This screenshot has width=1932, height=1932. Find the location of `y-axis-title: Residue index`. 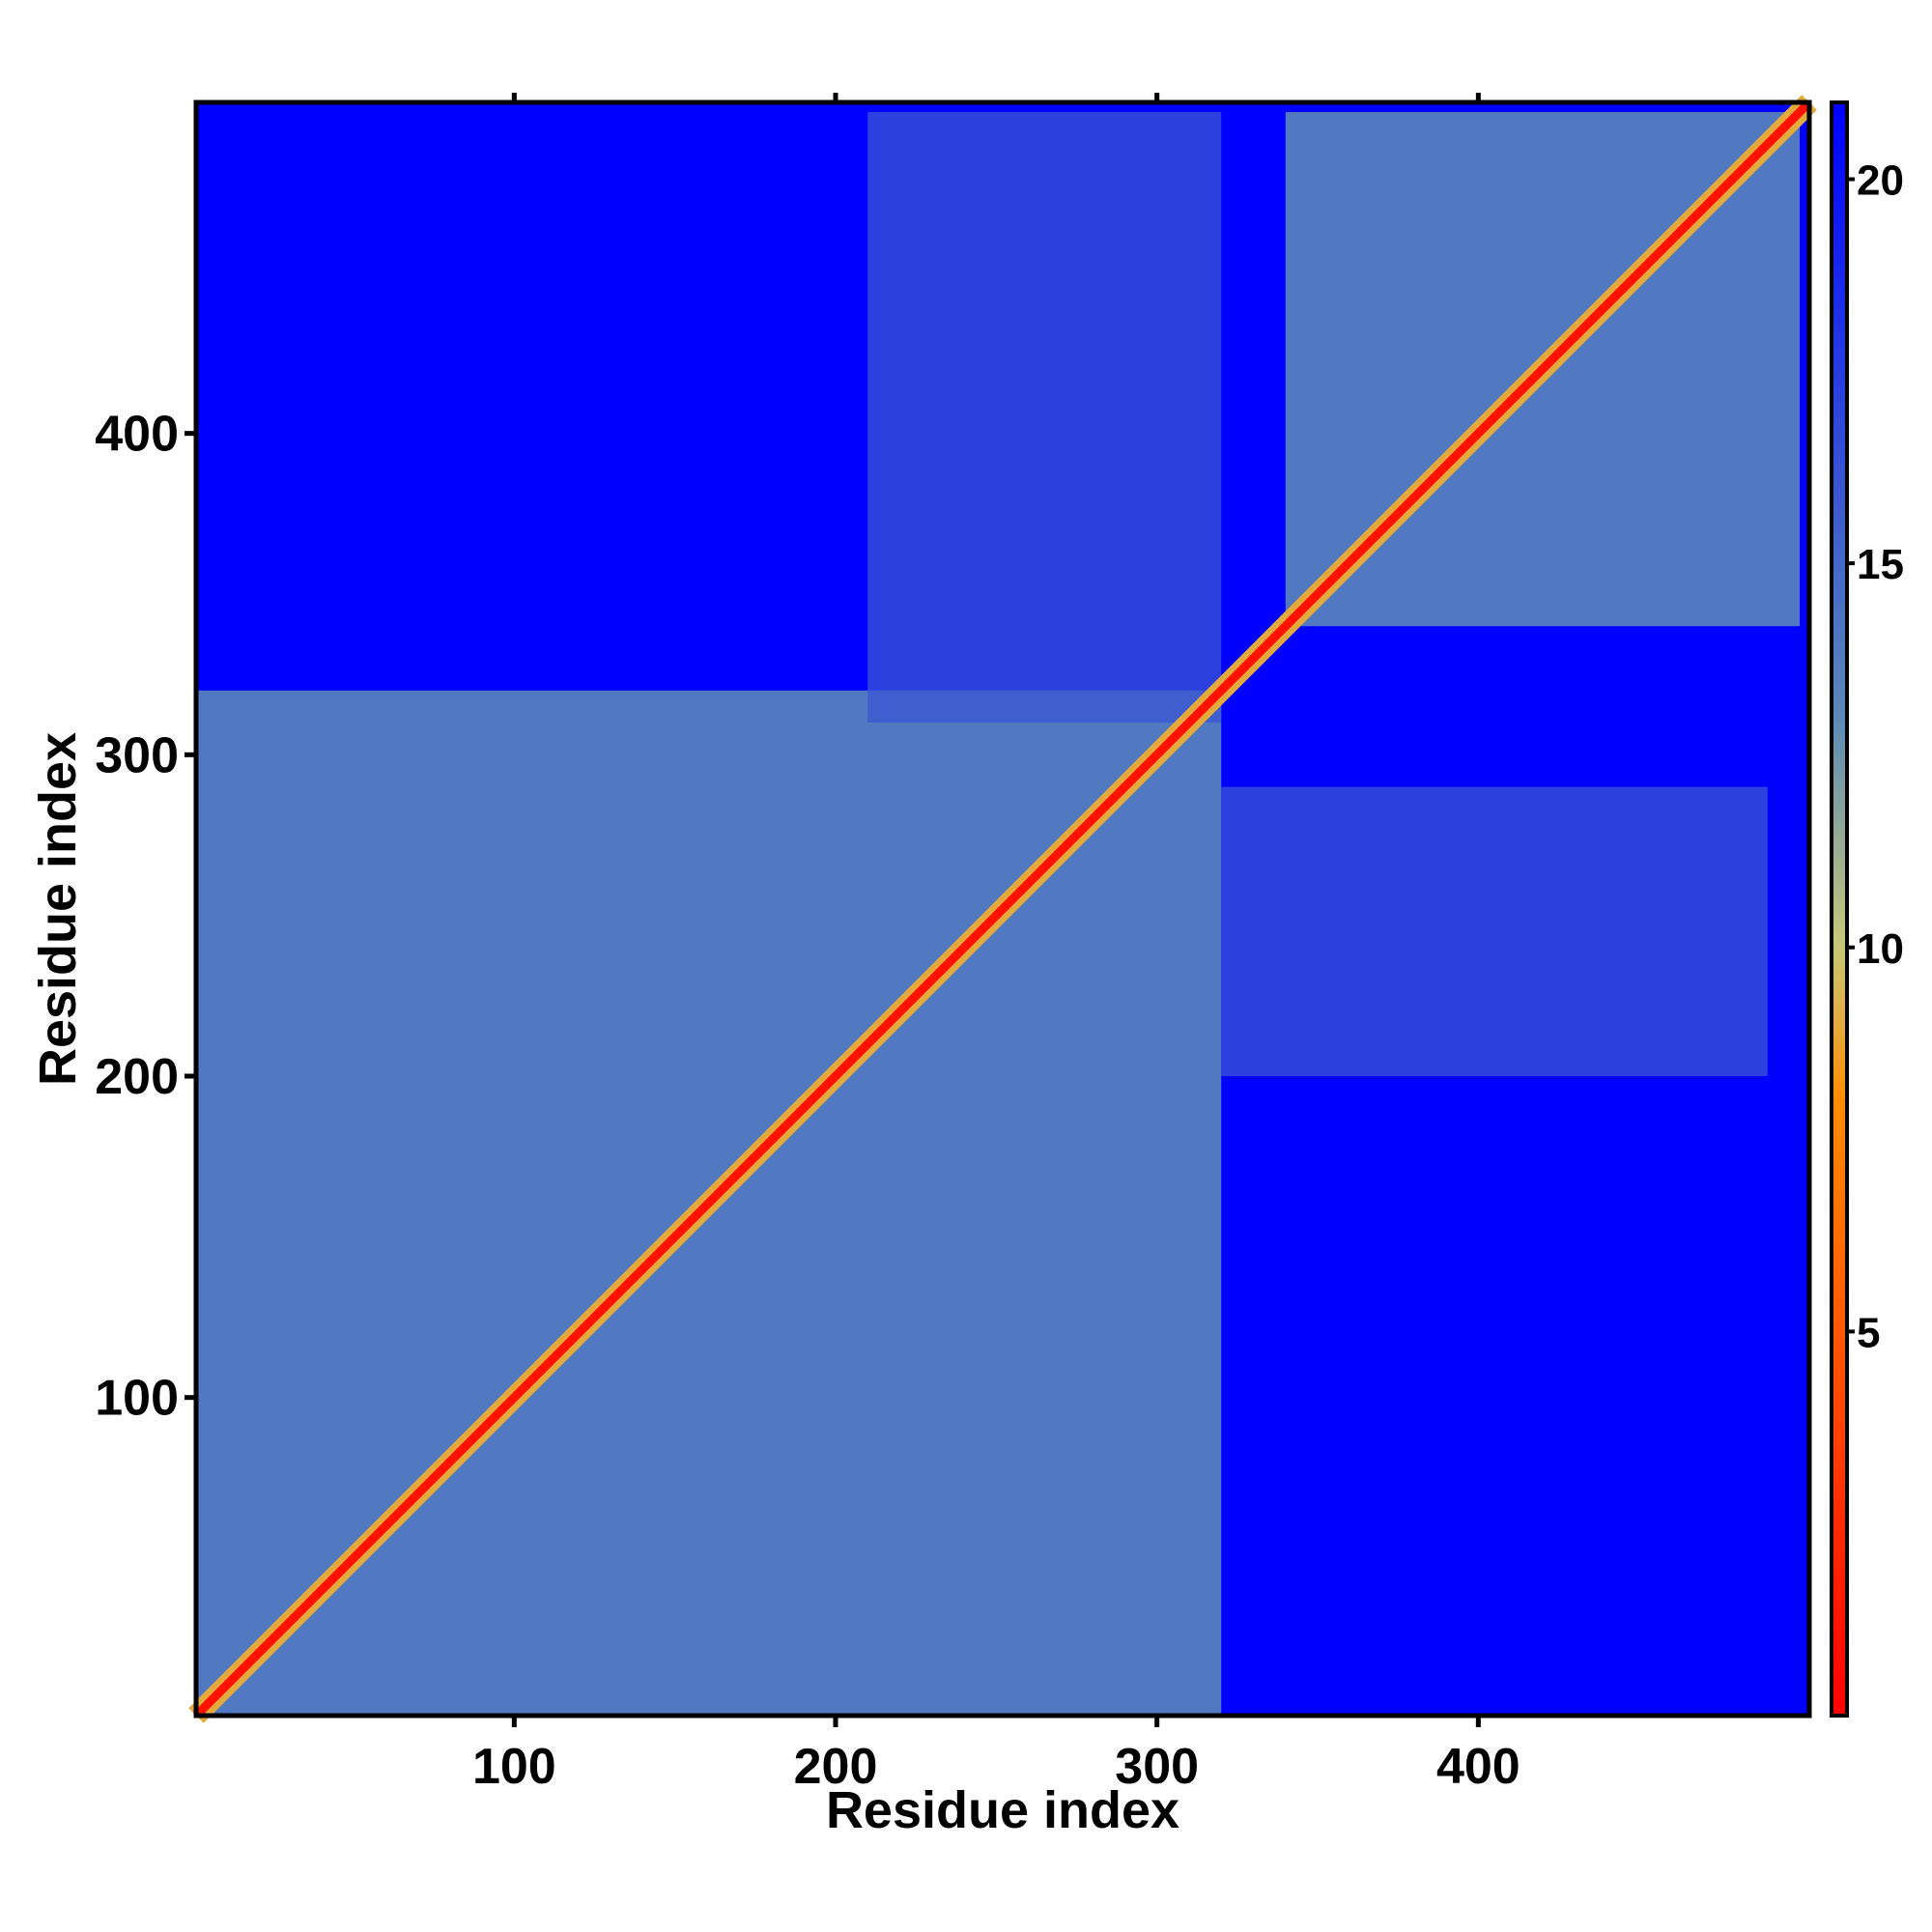

y-axis-title: Residue index is located at coordinates (58, 909).